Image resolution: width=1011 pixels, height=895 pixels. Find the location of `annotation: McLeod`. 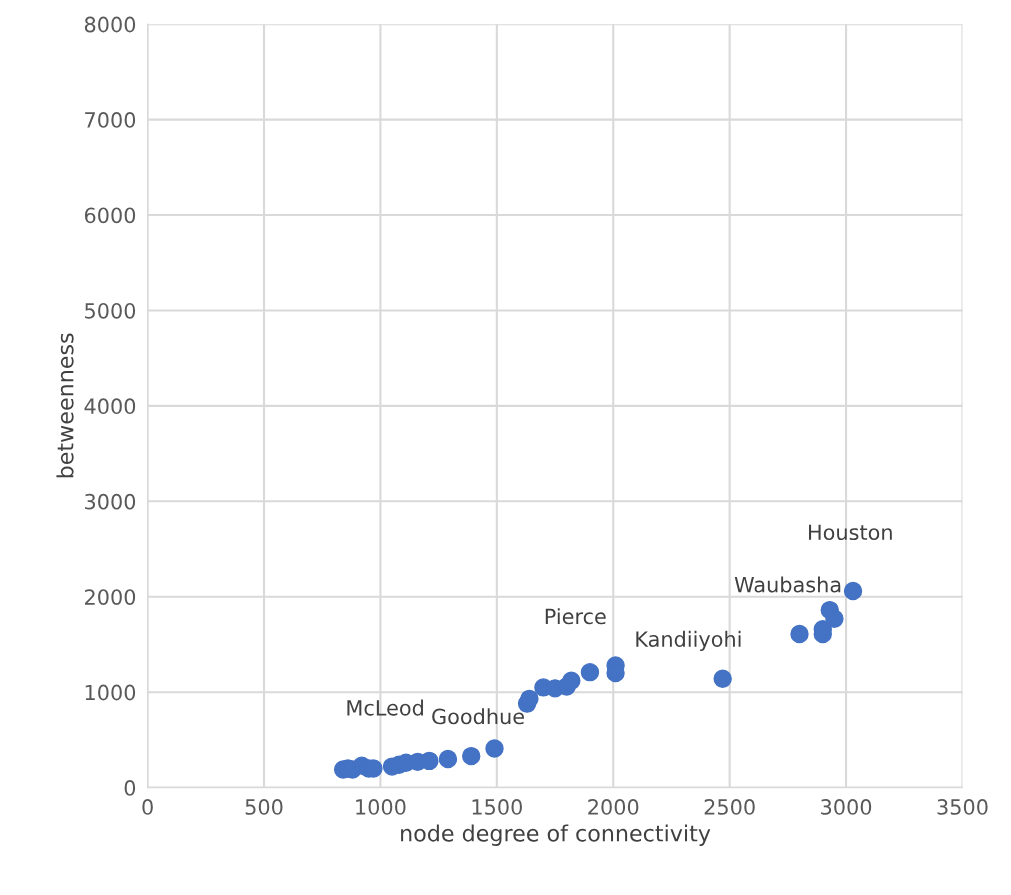

annotation: McLeod is located at coordinates (385, 707).